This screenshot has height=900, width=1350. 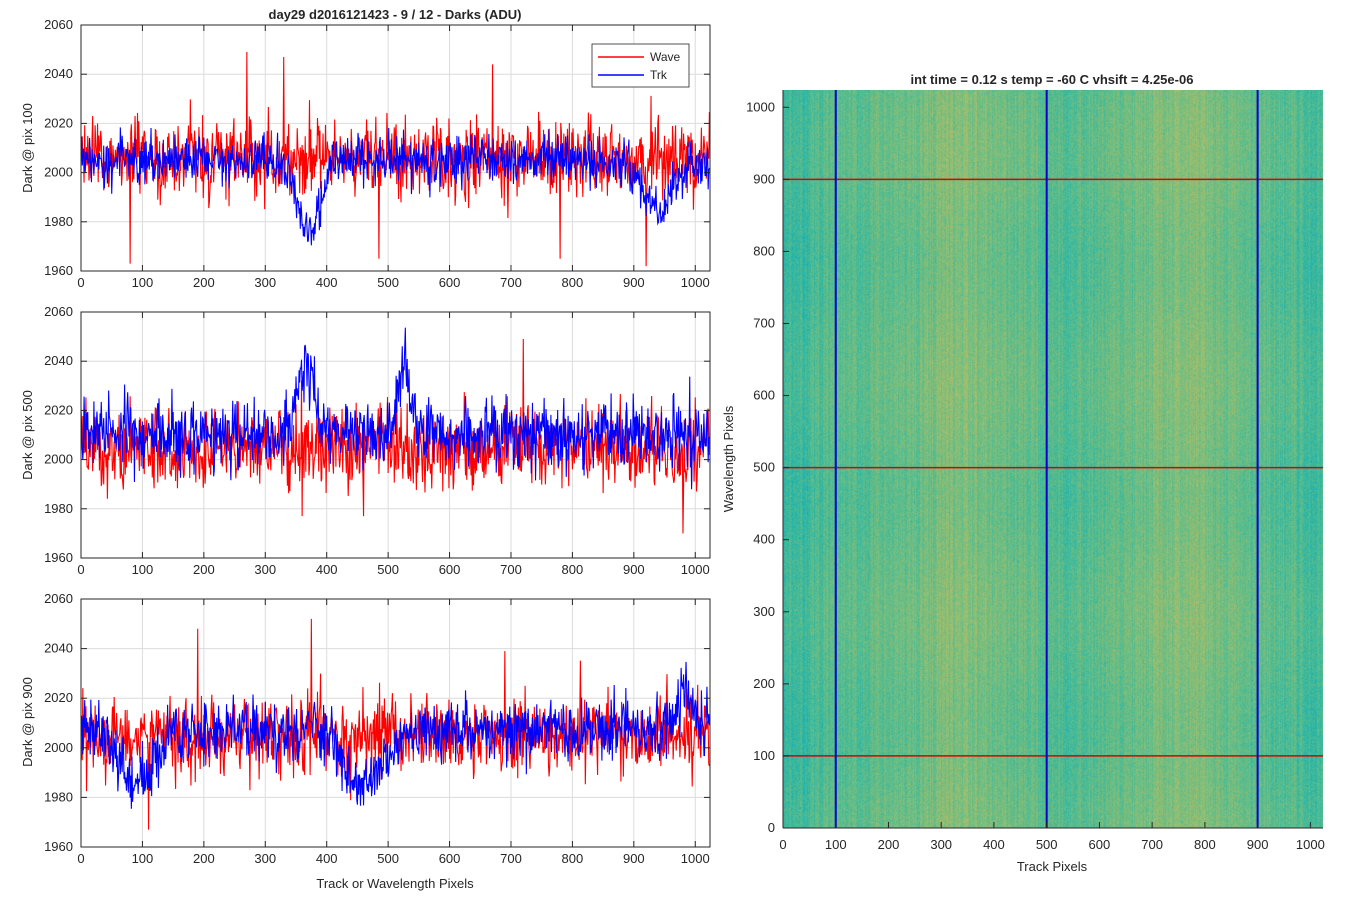 I want to click on ylabel-pix-900: Dark @ pix 900, so click(x=27, y=722).